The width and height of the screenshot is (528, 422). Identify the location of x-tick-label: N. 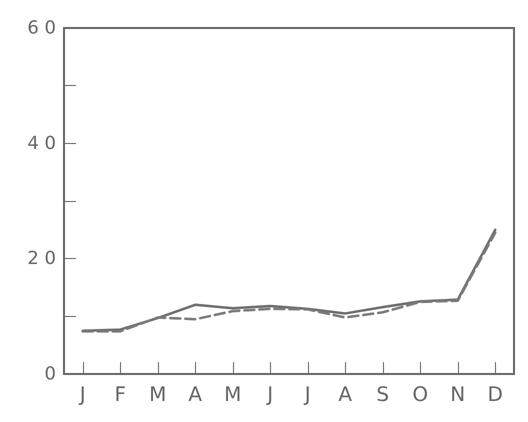
(458, 394).